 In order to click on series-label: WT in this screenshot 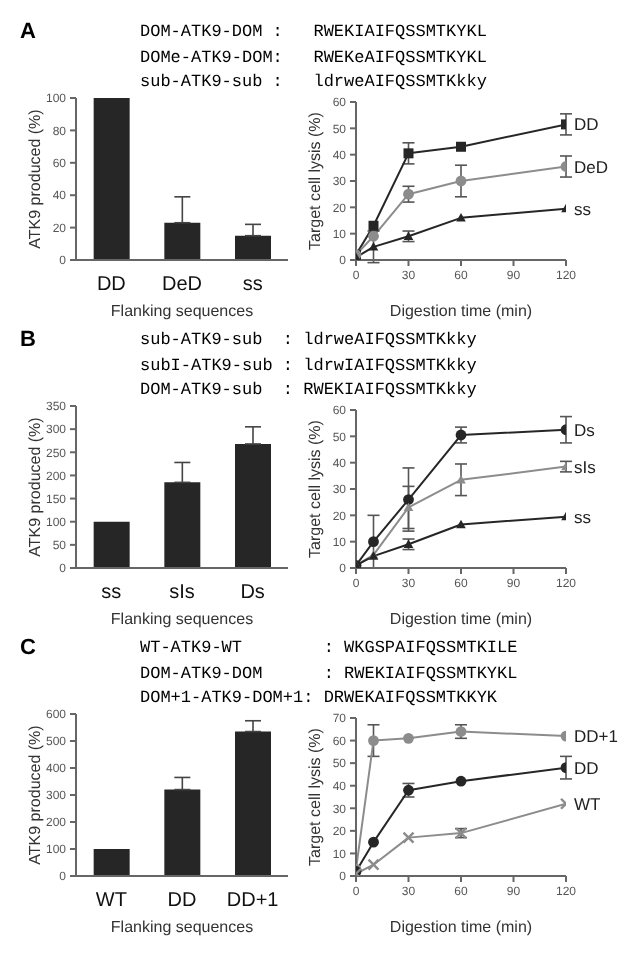, I will do `click(587, 803)`.